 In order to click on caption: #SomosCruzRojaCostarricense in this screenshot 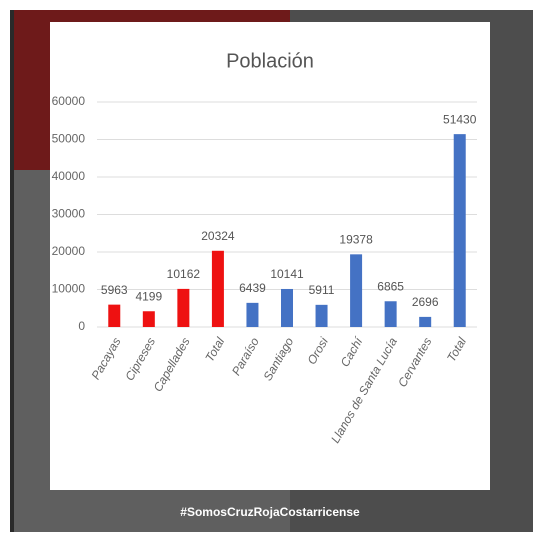, I will do `click(270, 512)`.